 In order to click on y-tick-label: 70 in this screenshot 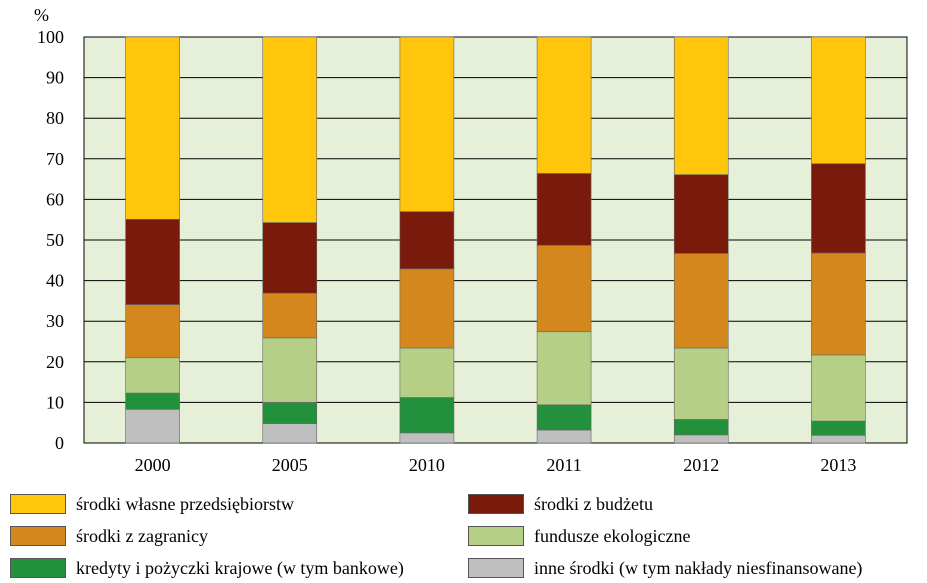, I will do `click(55, 159)`.